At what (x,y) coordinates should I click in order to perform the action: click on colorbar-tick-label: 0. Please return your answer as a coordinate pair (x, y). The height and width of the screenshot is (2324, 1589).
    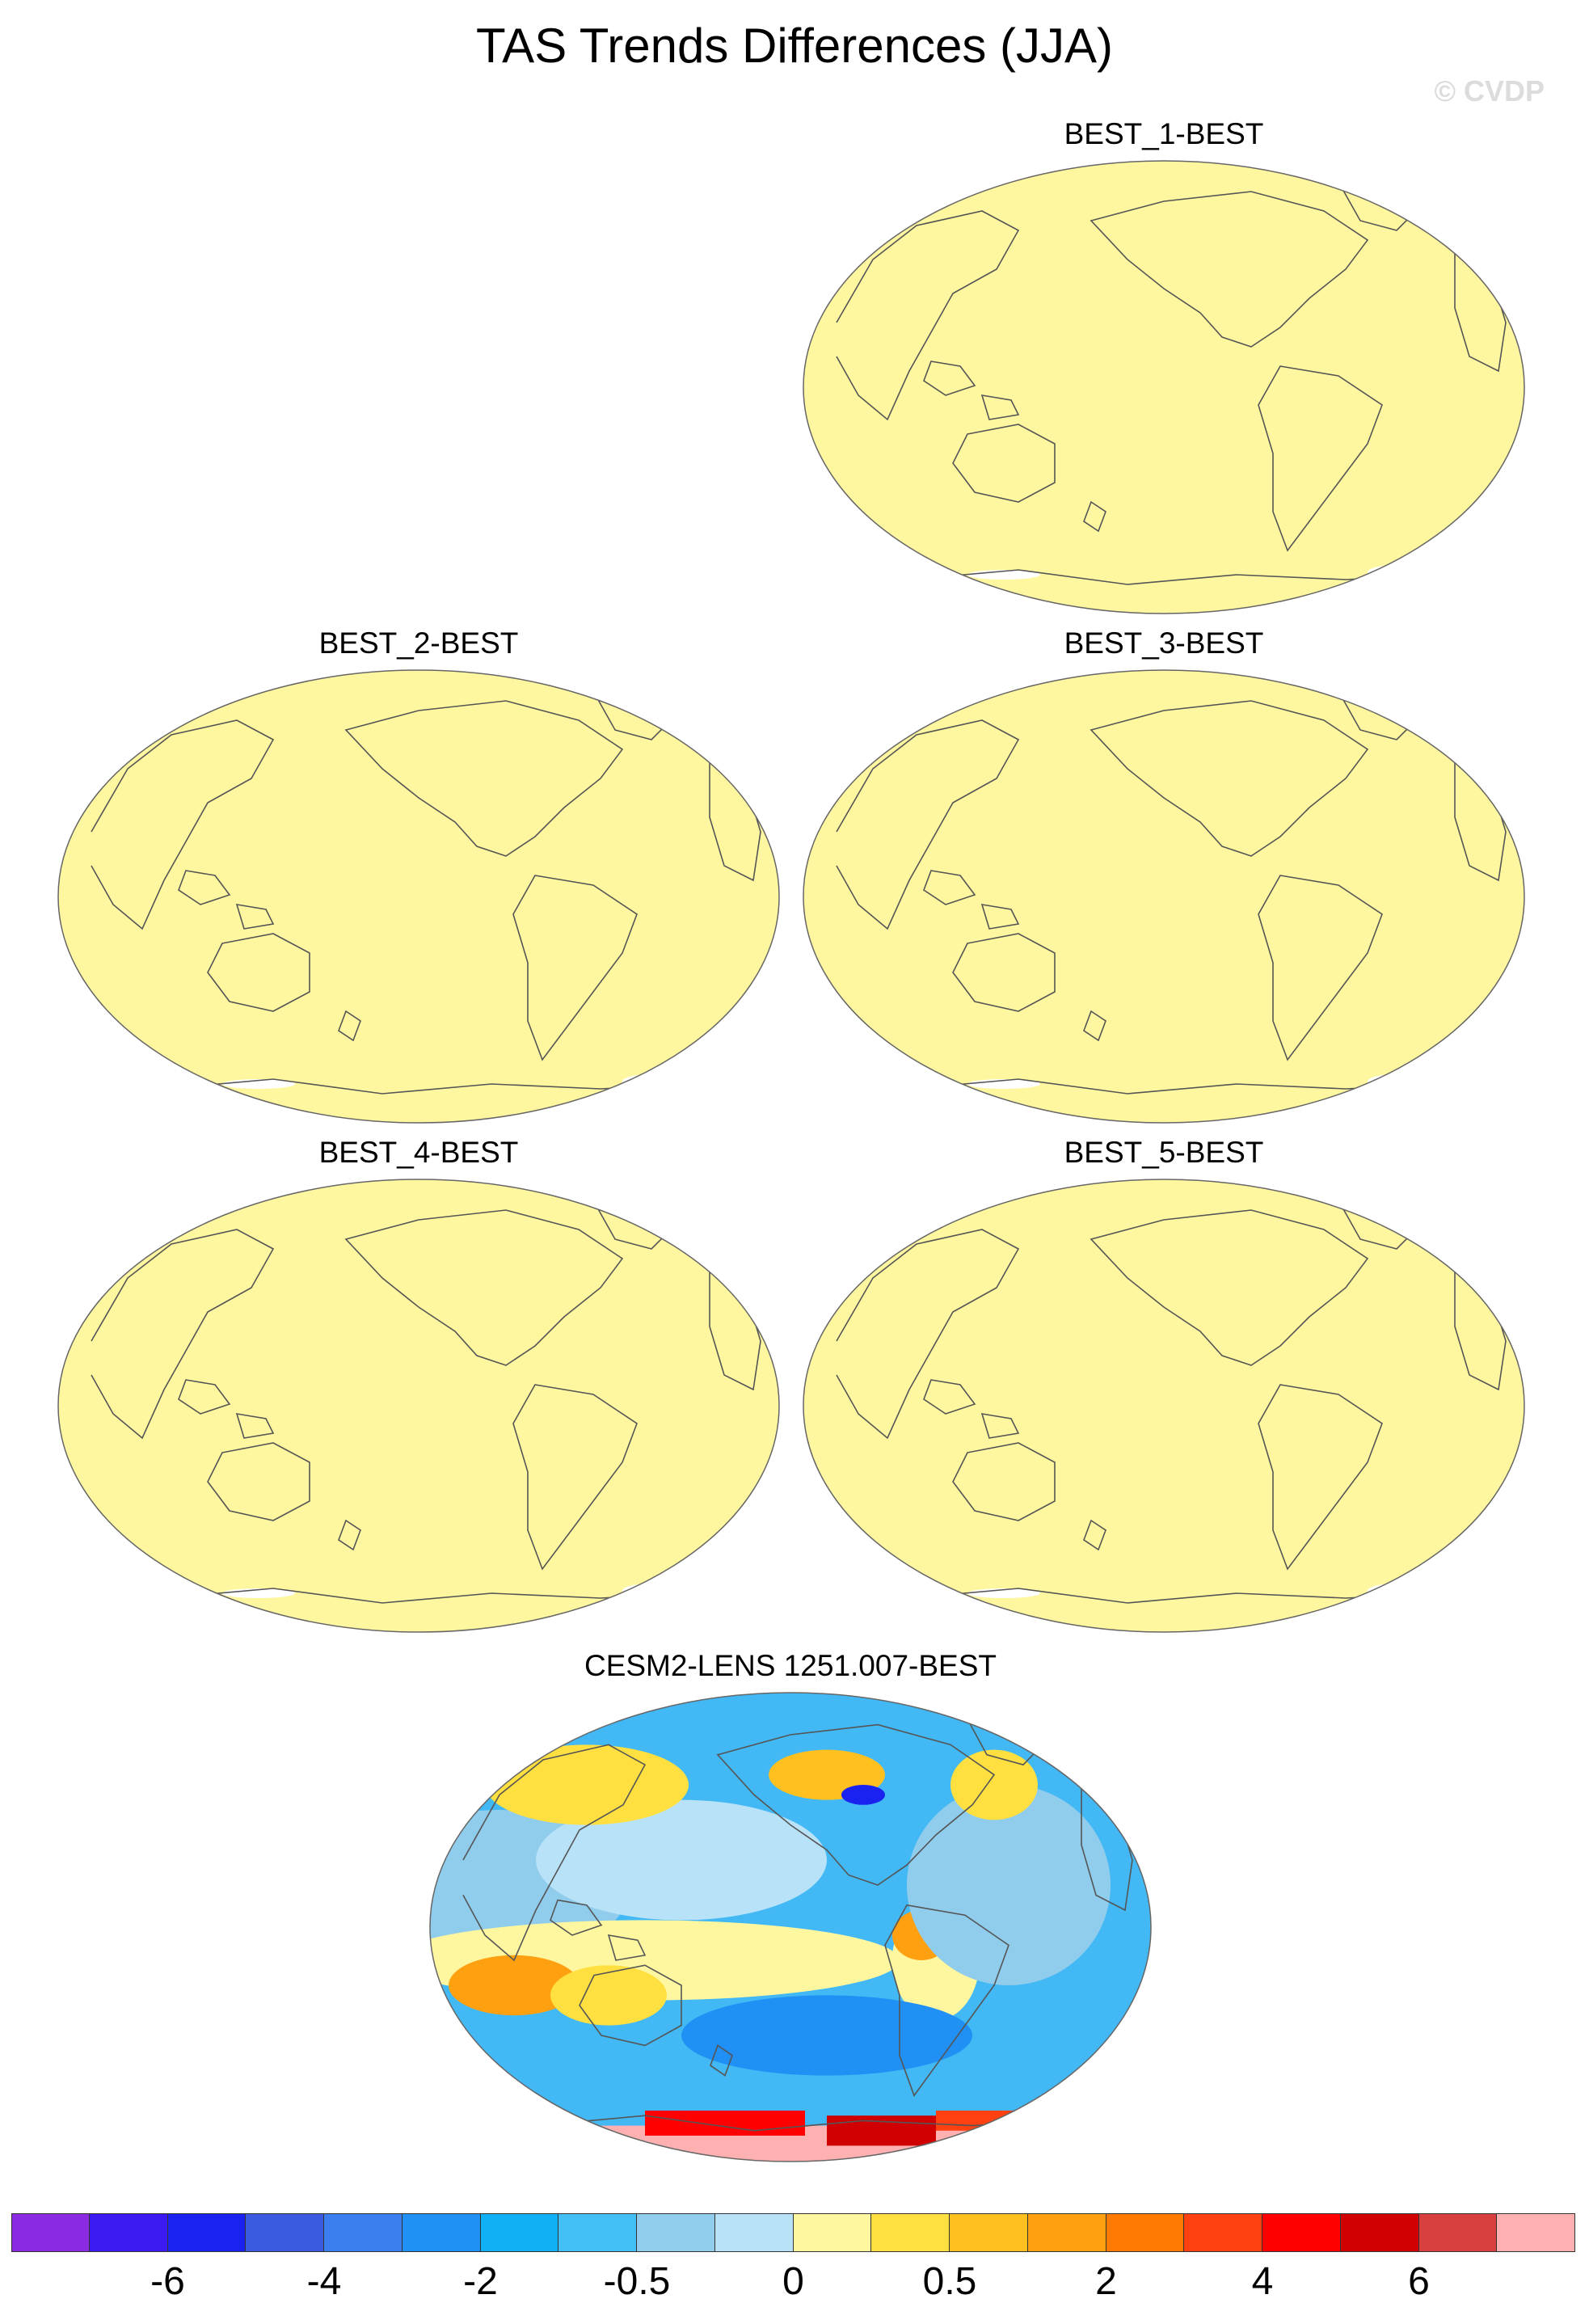
    Looking at the image, I should click on (793, 2281).